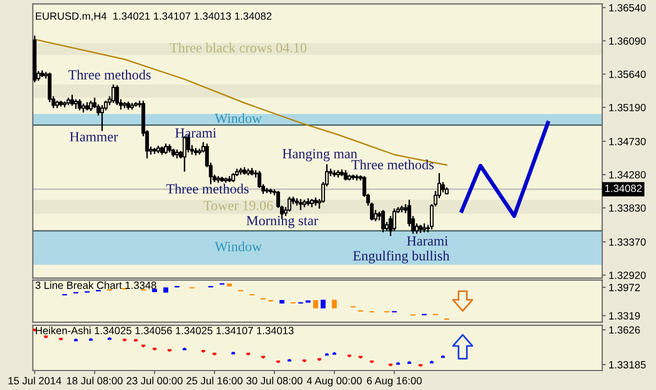 The height and width of the screenshot is (390, 656). Describe the element at coordinates (238, 47) in the screenshot. I see `band-label: Three black crows 04.10` at that location.